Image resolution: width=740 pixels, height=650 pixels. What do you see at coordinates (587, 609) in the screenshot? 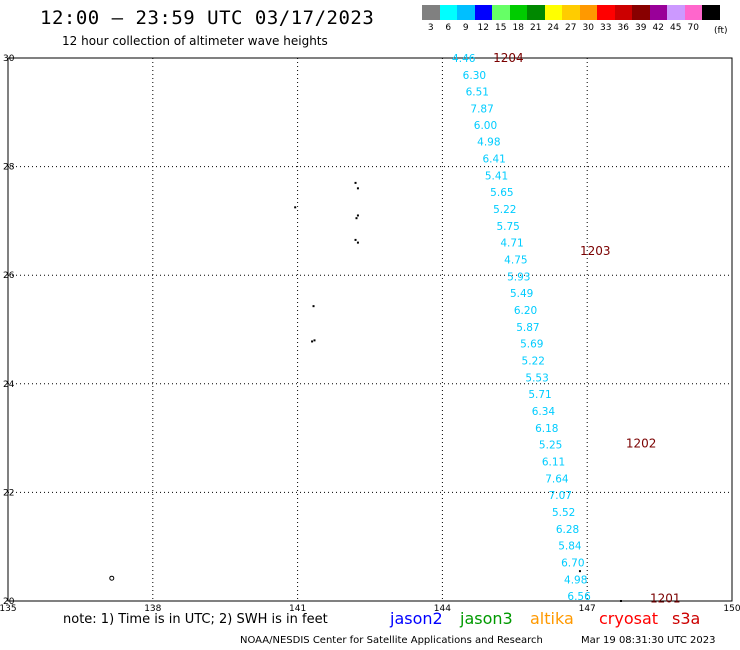
I see `lon-tick-label: 147` at bounding box center [587, 609].